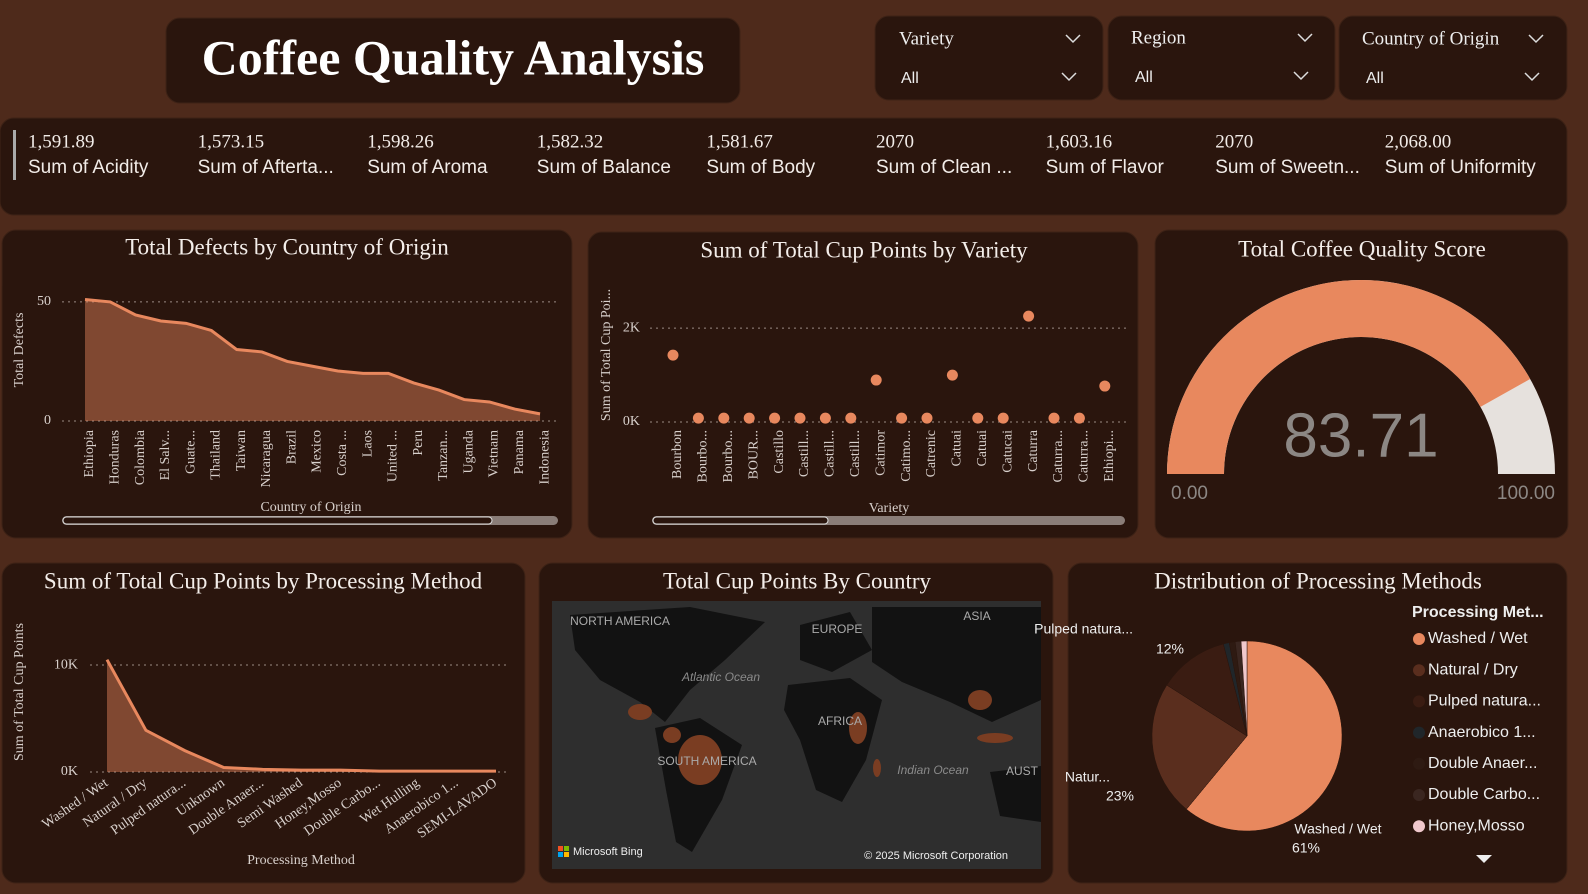  I want to click on legend-label: Natural / Dry, so click(1473, 669).